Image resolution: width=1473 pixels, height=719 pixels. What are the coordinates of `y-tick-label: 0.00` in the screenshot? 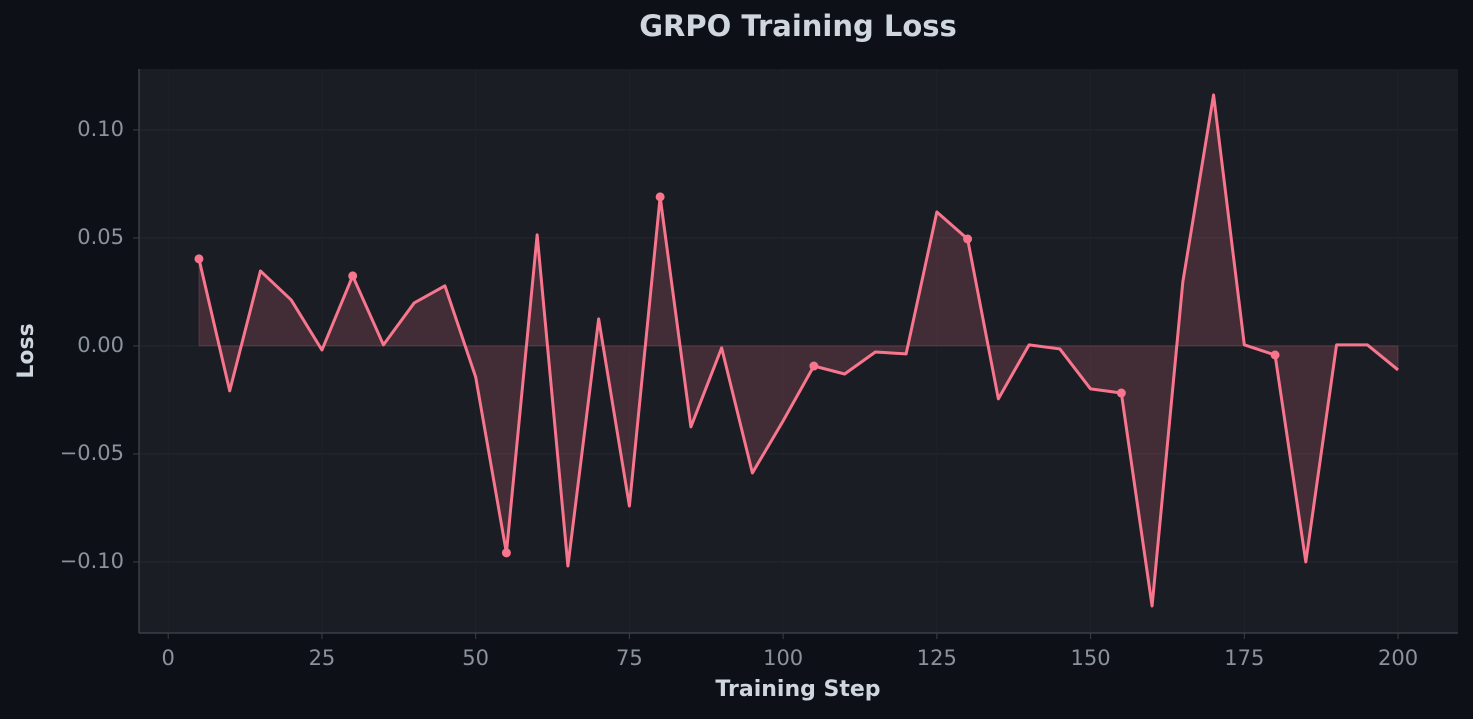 It's located at (100, 345).